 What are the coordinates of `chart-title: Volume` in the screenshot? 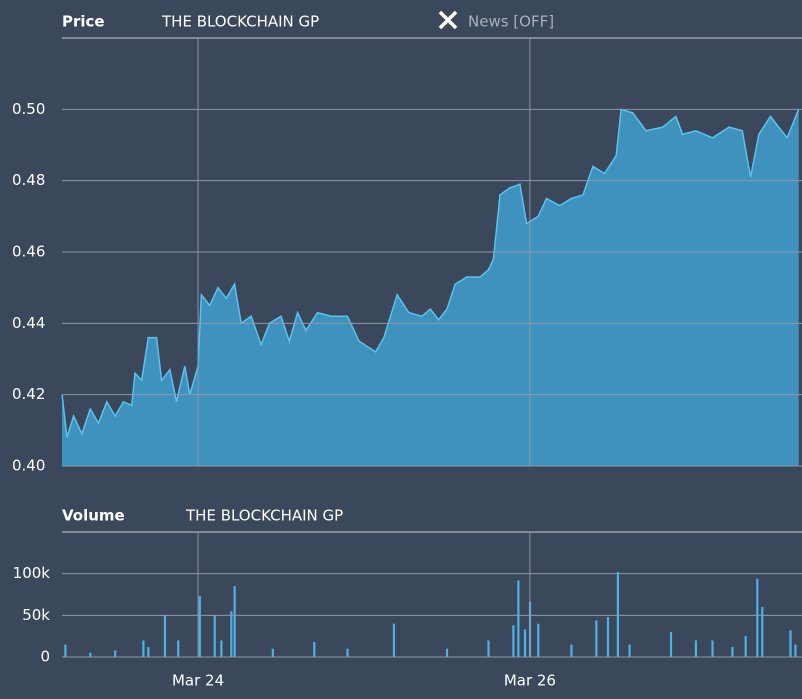 It's located at (93, 516).